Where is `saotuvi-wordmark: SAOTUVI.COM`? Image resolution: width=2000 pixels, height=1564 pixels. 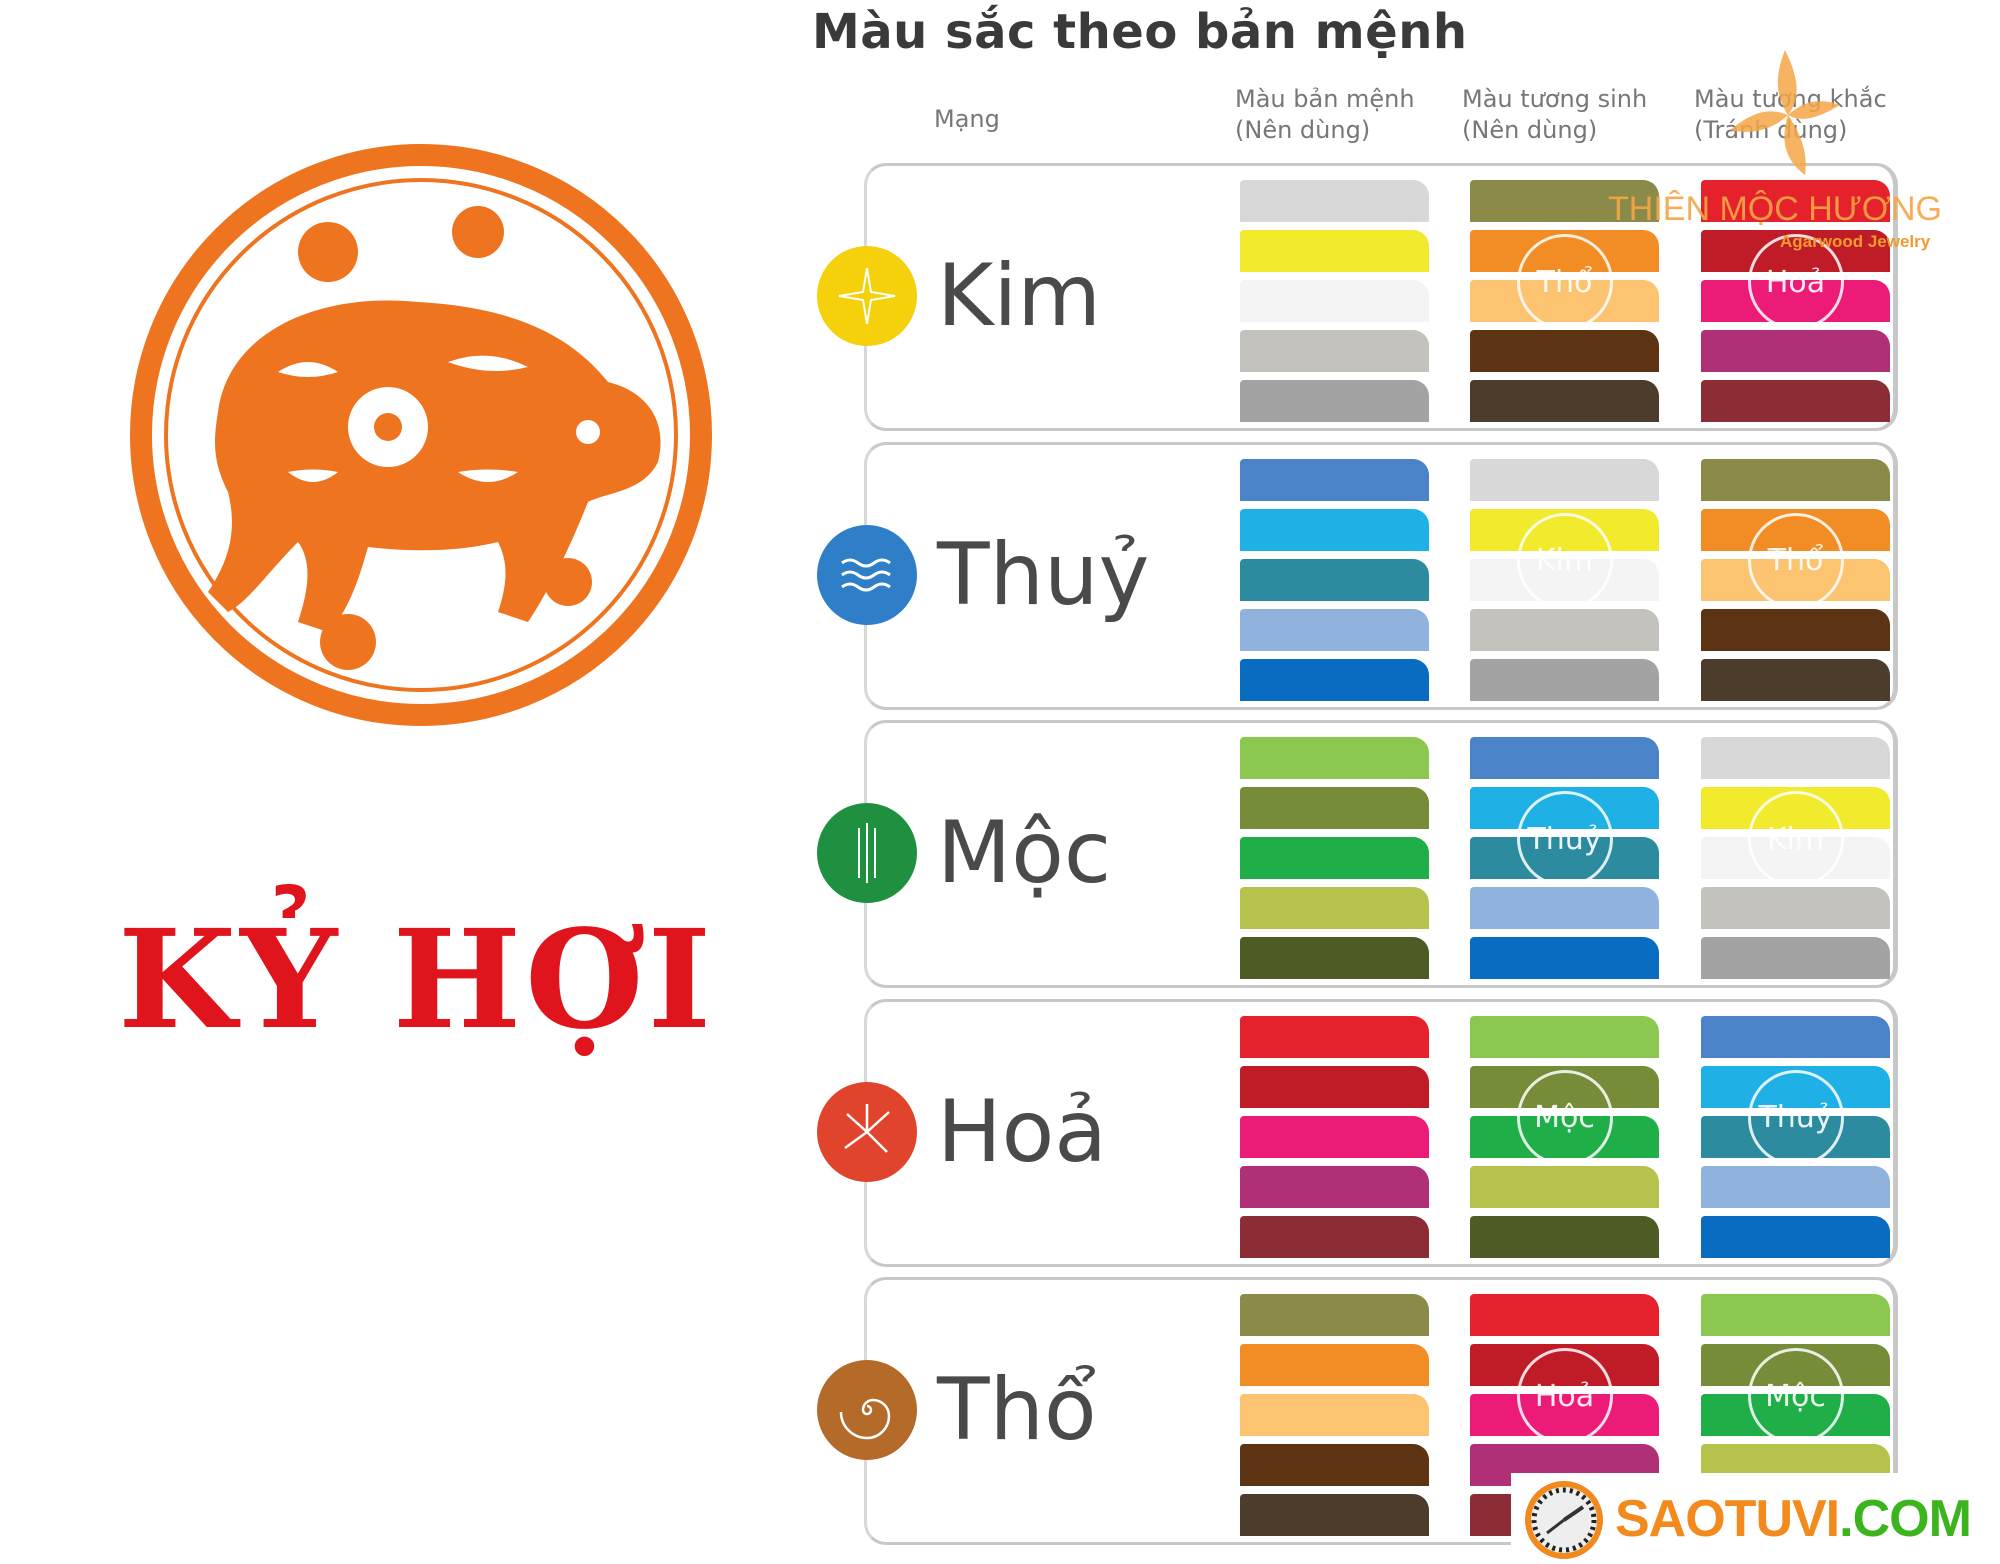 saotuvi-wordmark: SAOTUVI.COM is located at coordinates (1793, 1519).